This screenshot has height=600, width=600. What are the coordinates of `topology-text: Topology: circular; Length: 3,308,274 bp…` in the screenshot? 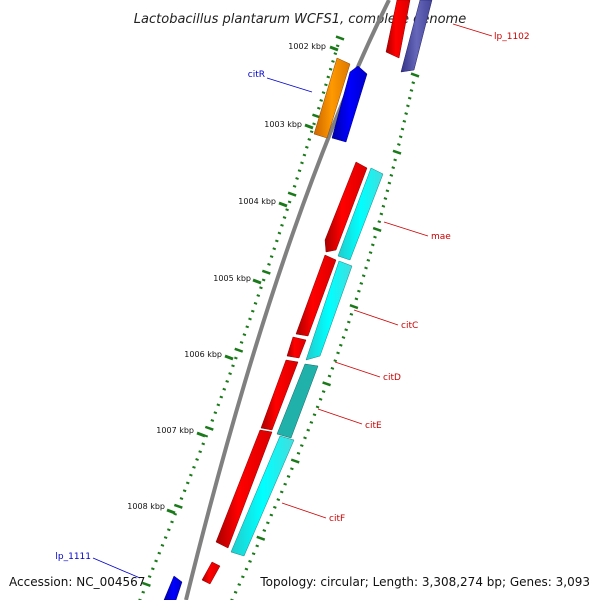 It's located at (424, 582).